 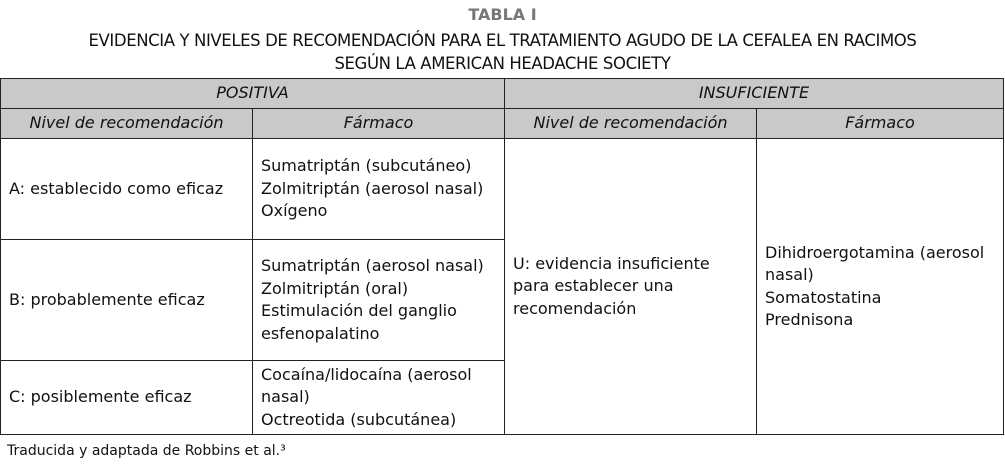 I want to click on level-cell: A: establecido como eficaz, so click(x=126, y=189).